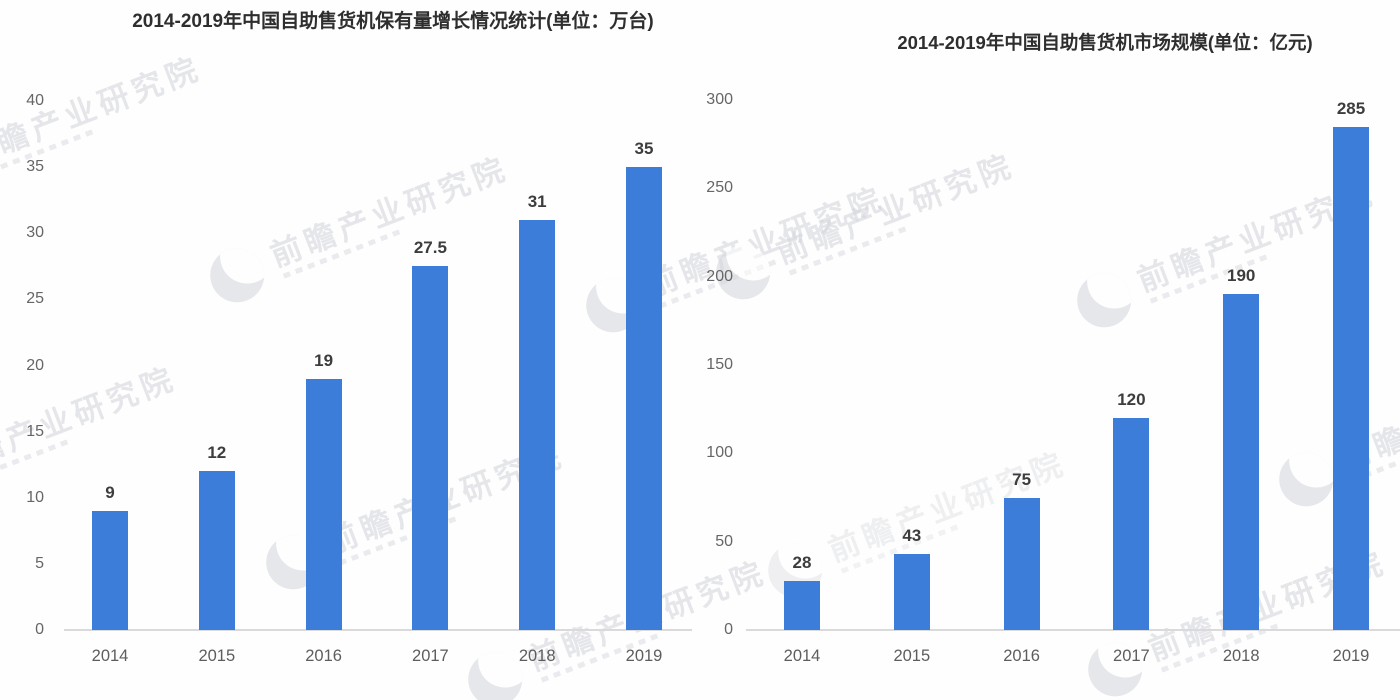 Image resolution: width=1400 pixels, height=700 pixels. I want to click on y-axis-tick-label: 15, so click(35, 431).